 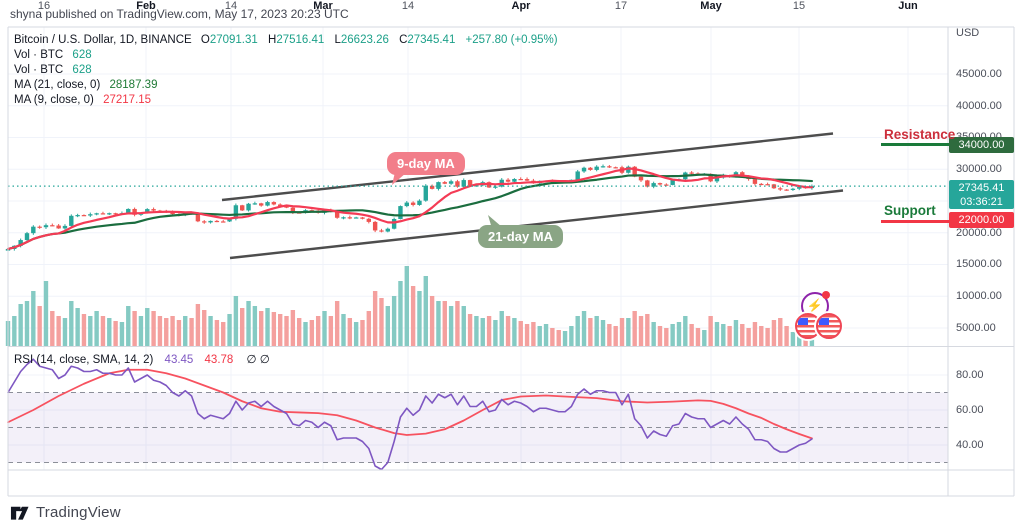 What do you see at coordinates (103, 40) in the screenshot?
I see `symbol-title: Bitcoin / U.S. Dollar, 1D, BINANCE` at bounding box center [103, 40].